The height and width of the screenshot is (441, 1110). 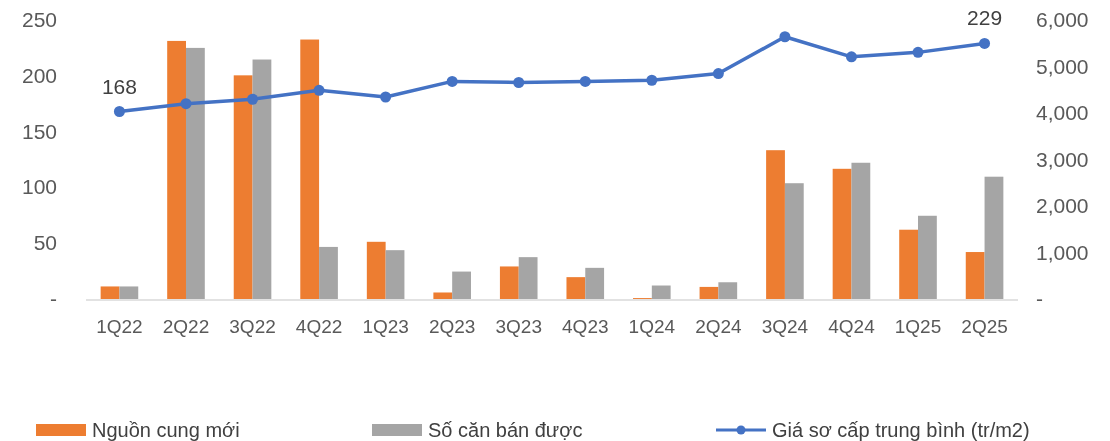 I want to click on x-tick-label: 4Q23, so click(x=585, y=326).